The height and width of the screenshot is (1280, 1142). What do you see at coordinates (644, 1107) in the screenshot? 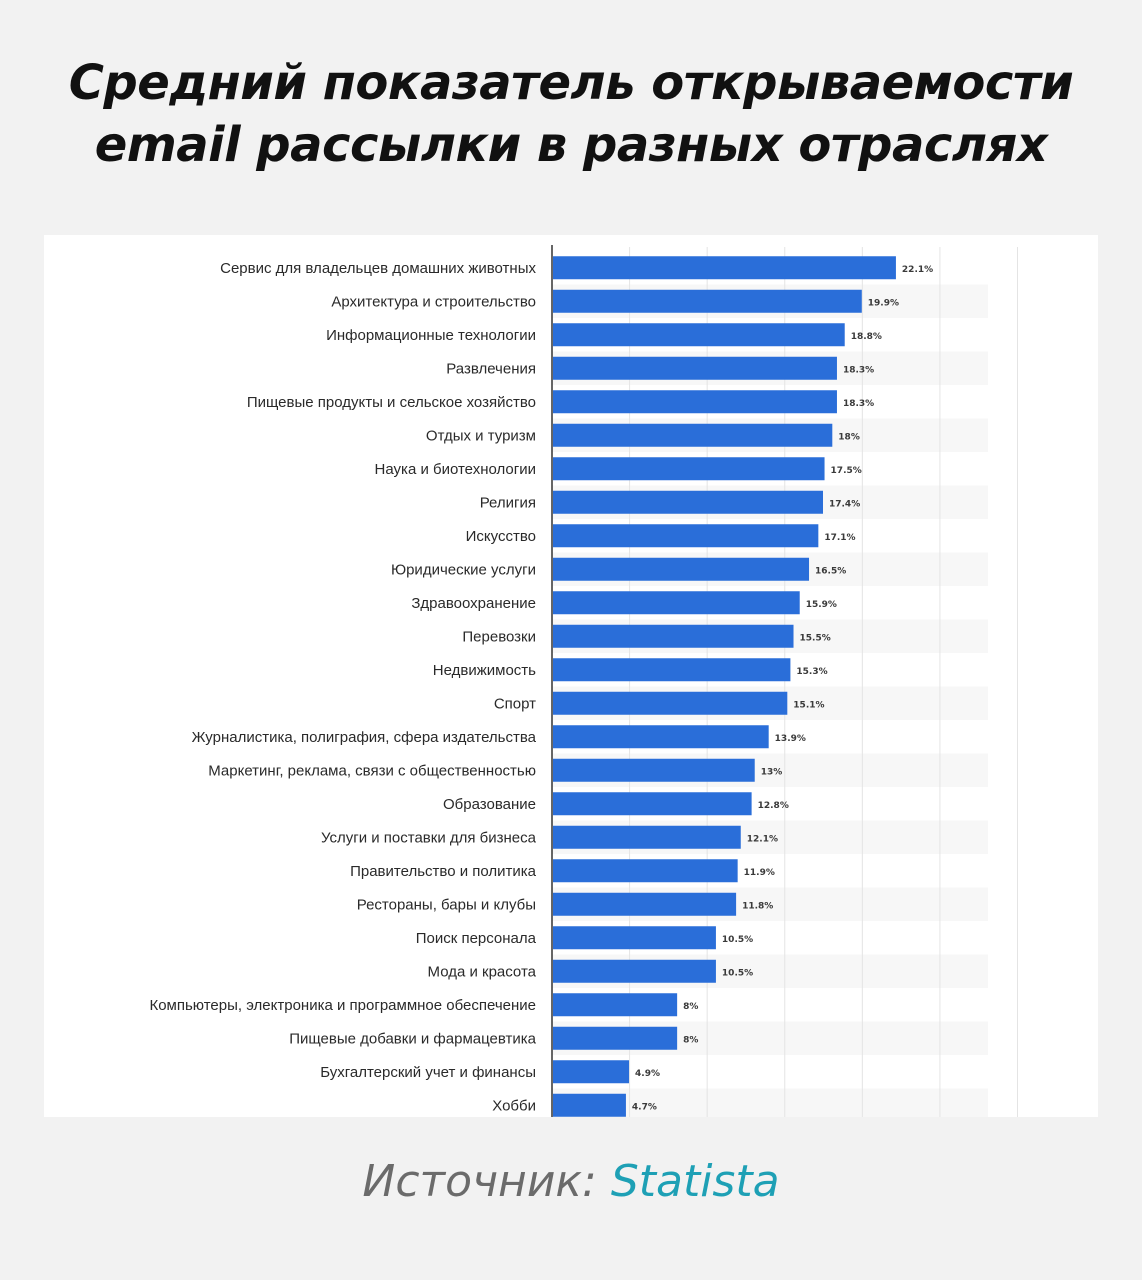
I see `value-label: 4.7%` at bounding box center [644, 1107].